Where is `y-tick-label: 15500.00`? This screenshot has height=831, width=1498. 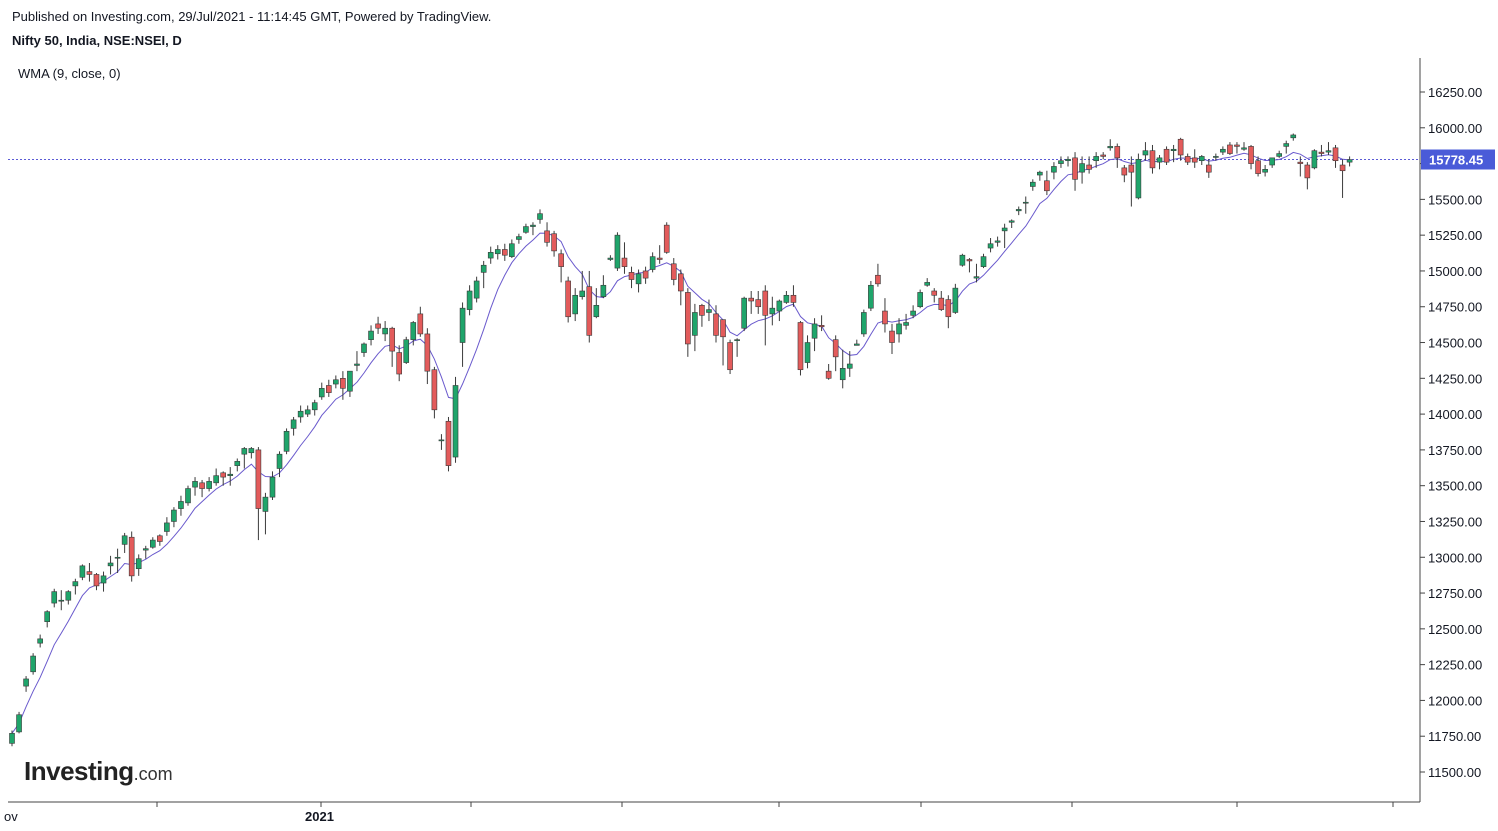 y-tick-label: 15500.00 is located at coordinates (1455, 199).